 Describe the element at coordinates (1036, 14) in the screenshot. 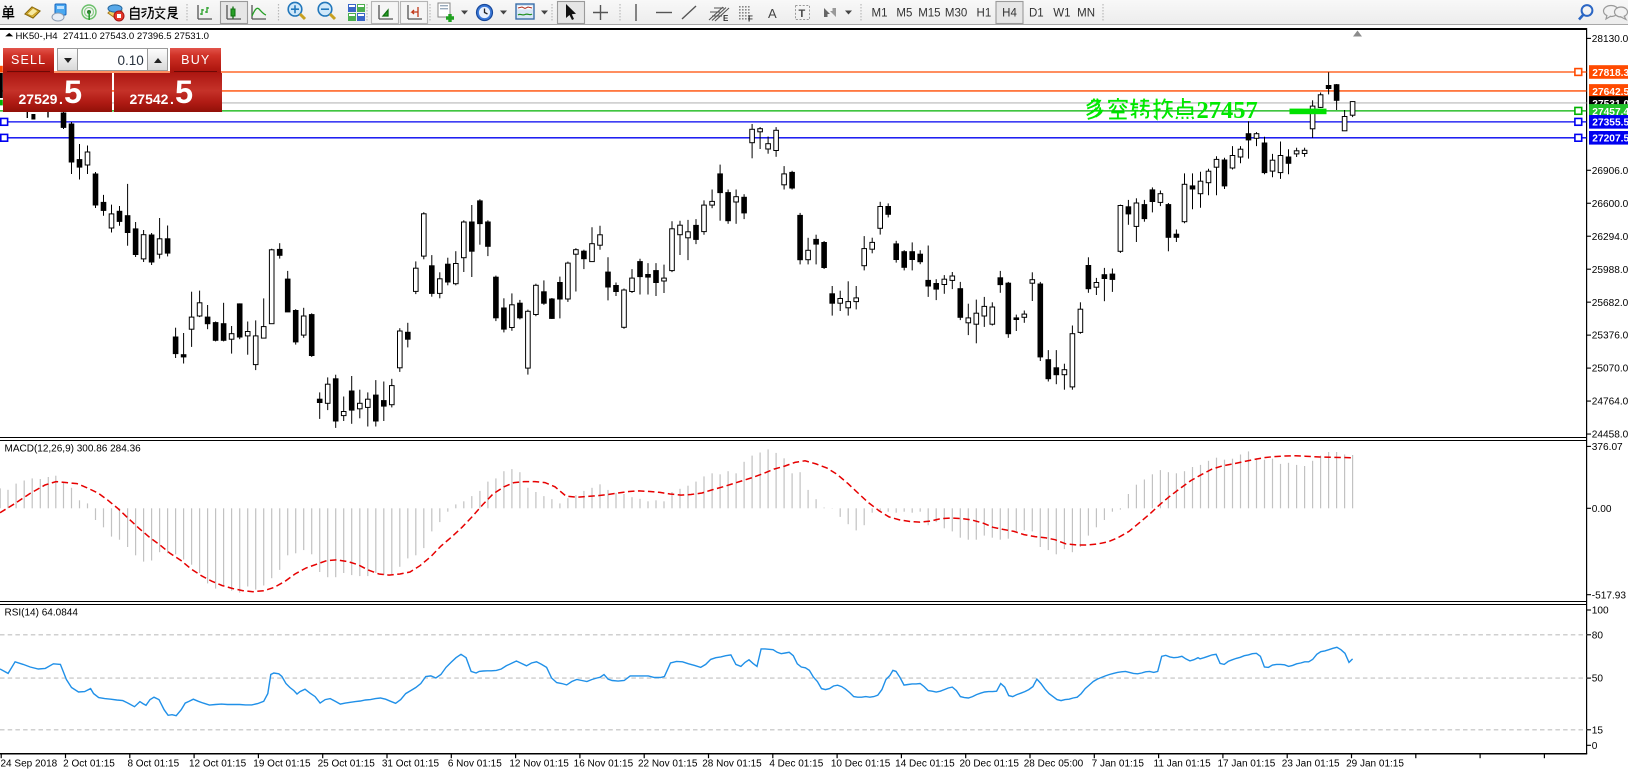

I see `svg-text: D1` at that location.